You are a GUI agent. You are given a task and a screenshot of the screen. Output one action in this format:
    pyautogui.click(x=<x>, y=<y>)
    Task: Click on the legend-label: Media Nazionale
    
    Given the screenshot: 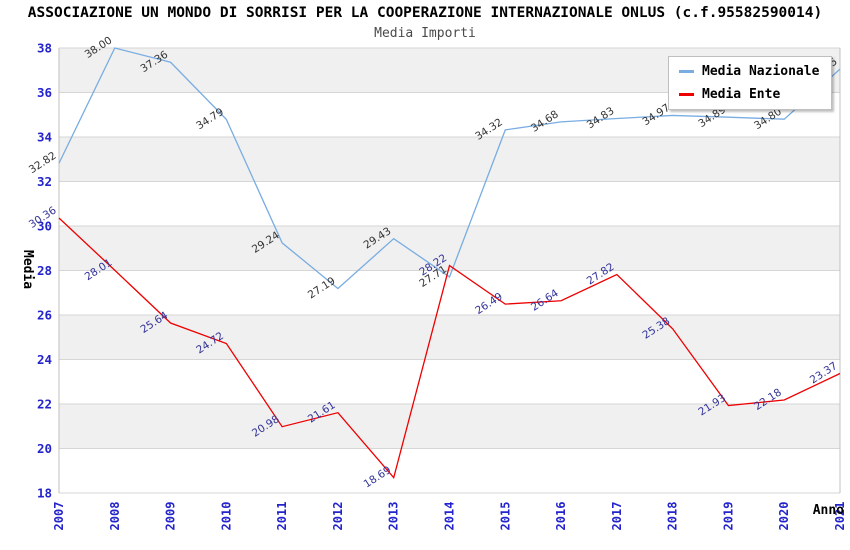 What is the action you would take?
    pyautogui.click(x=761, y=71)
    